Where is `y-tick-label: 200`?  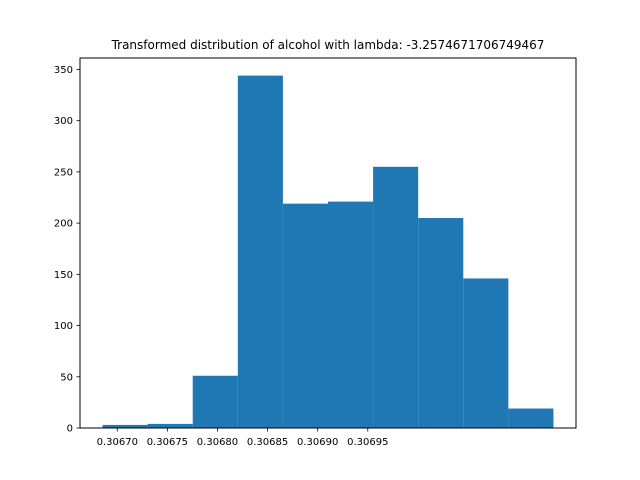 y-tick-label: 200 is located at coordinates (63, 224).